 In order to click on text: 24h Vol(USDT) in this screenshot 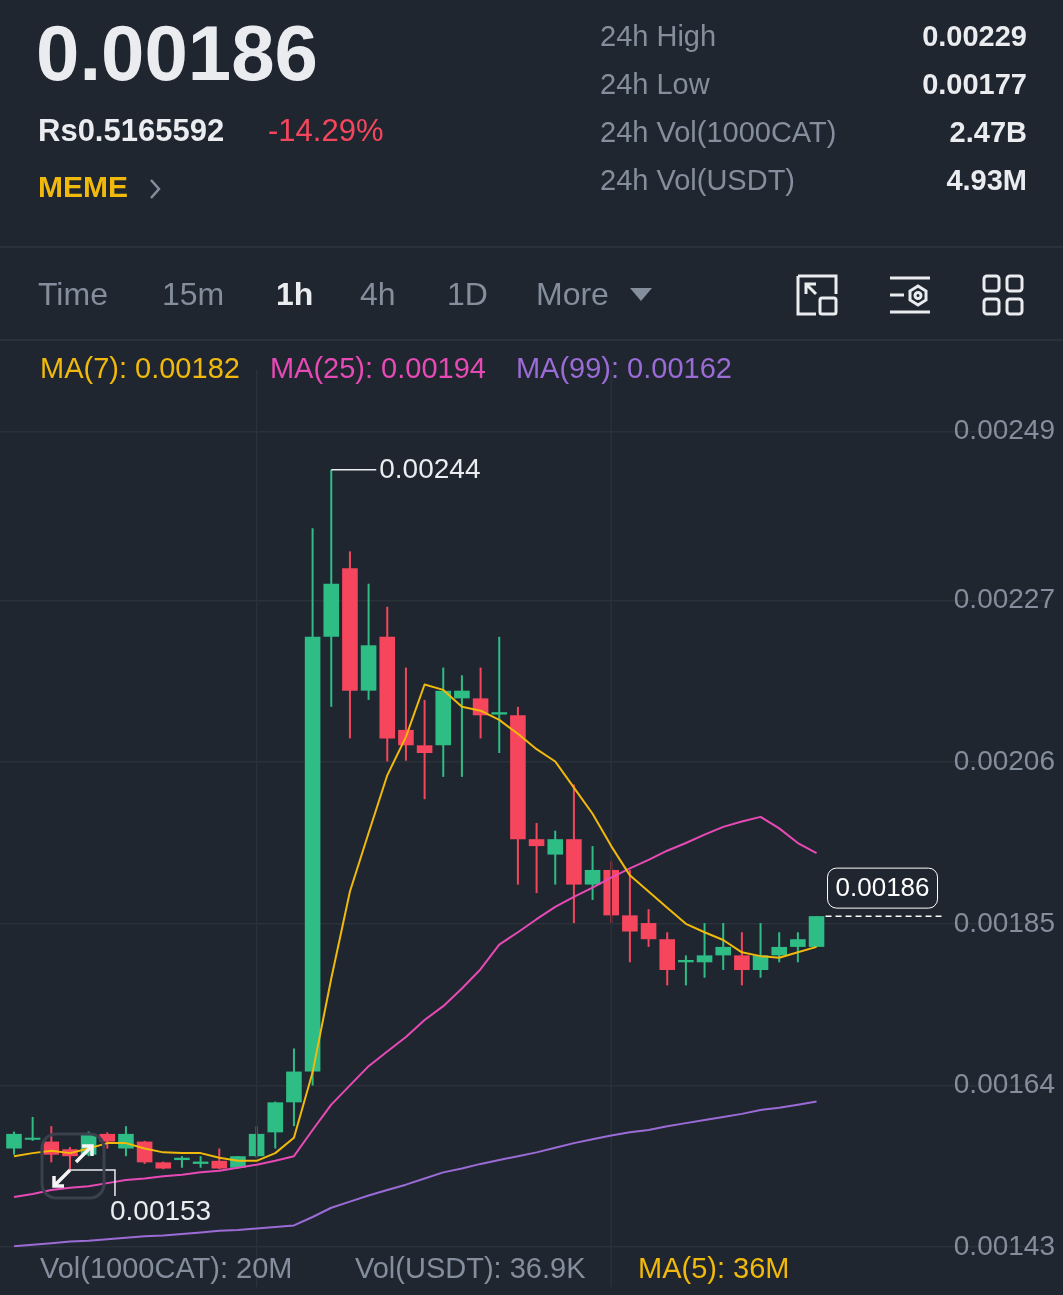, I will do `click(698, 180)`.